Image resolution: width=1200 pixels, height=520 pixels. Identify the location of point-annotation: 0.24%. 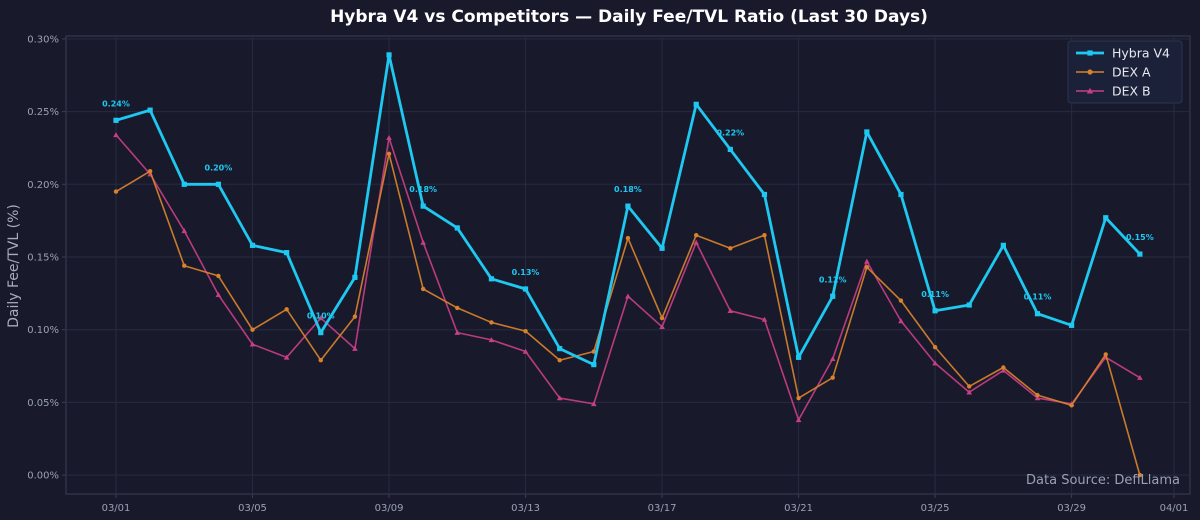
(116, 103).